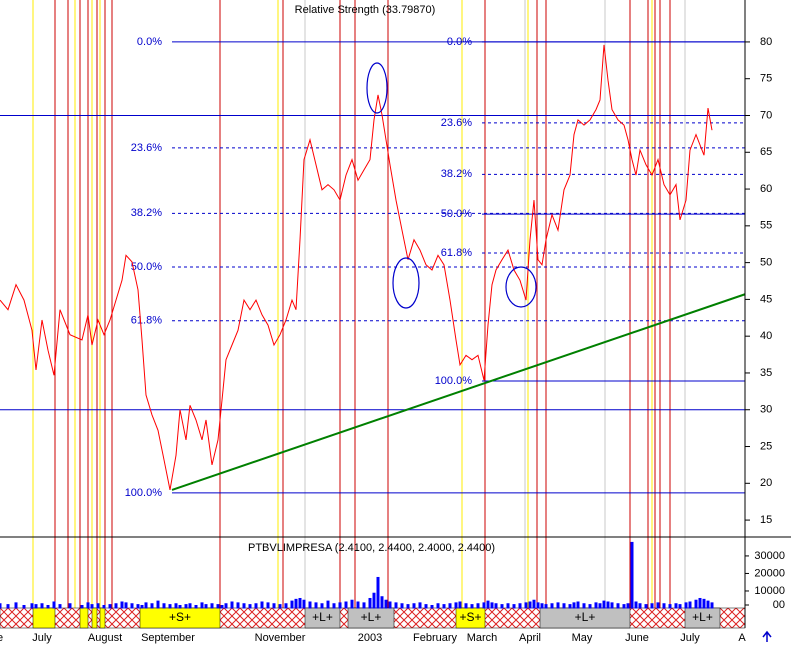  I want to click on x-tick-label: 2003, so click(370, 638).